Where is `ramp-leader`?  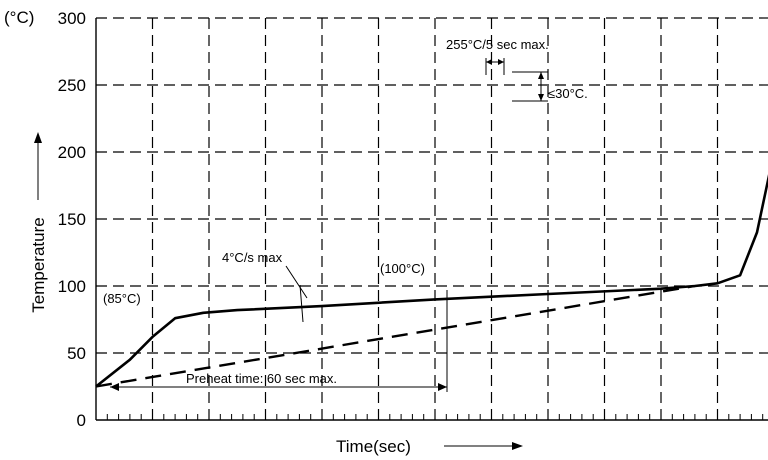 ramp-leader is located at coordinates (296, 282).